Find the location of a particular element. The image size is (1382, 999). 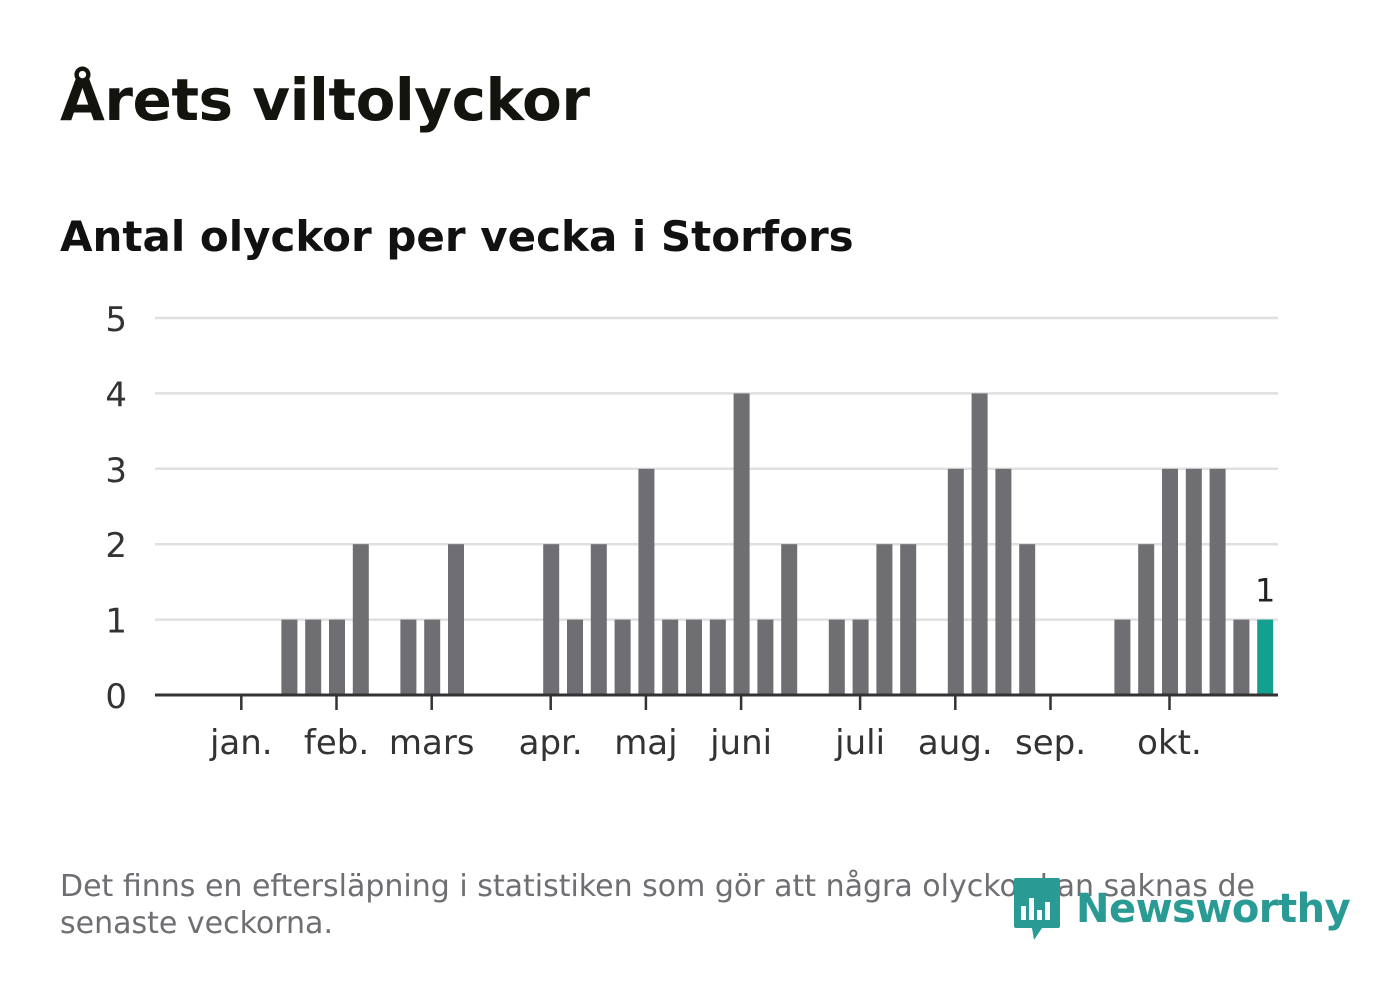

brand-logo: Newsworthy is located at coordinates (1181, 909).